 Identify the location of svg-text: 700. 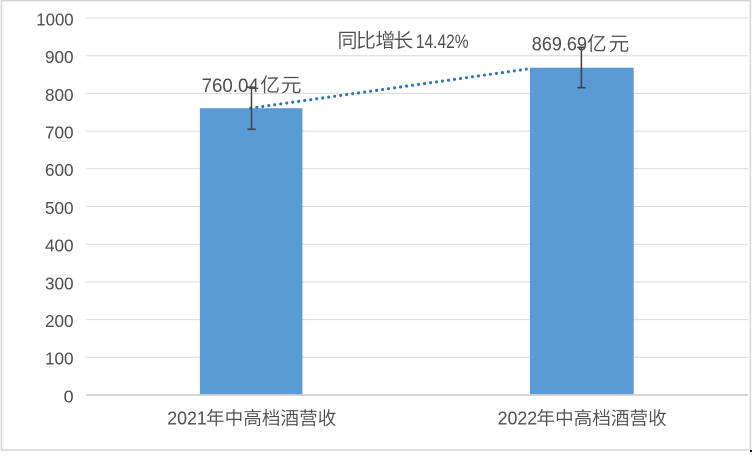
(59, 133).